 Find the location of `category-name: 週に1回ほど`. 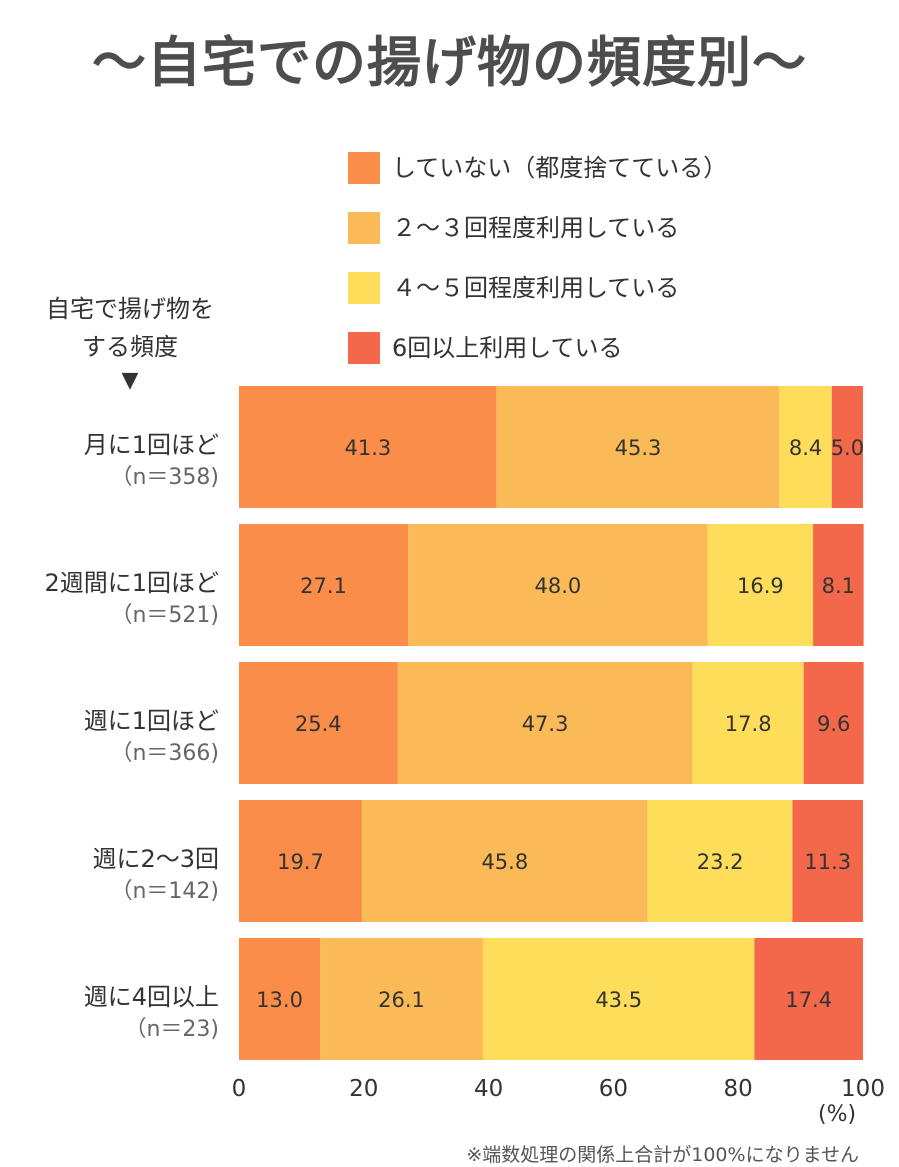

category-name: 週に1回ほど is located at coordinates (151, 721).